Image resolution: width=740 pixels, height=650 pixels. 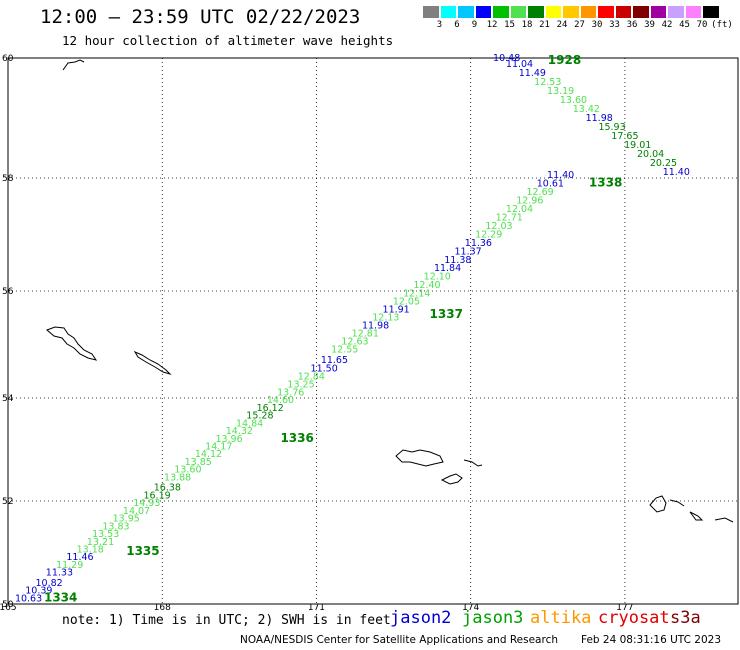 I want to click on swh-value: 12.04, so click(x=519, y=209).